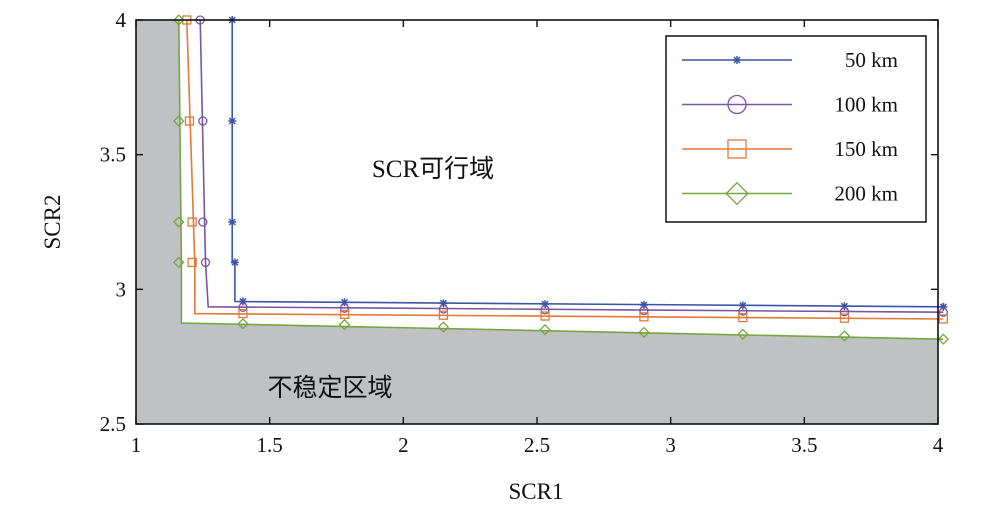  What do you see at coordinates (871, 60) in the screenshot?
I see `legend-label: 50 km` at bounding box center [871, 60].